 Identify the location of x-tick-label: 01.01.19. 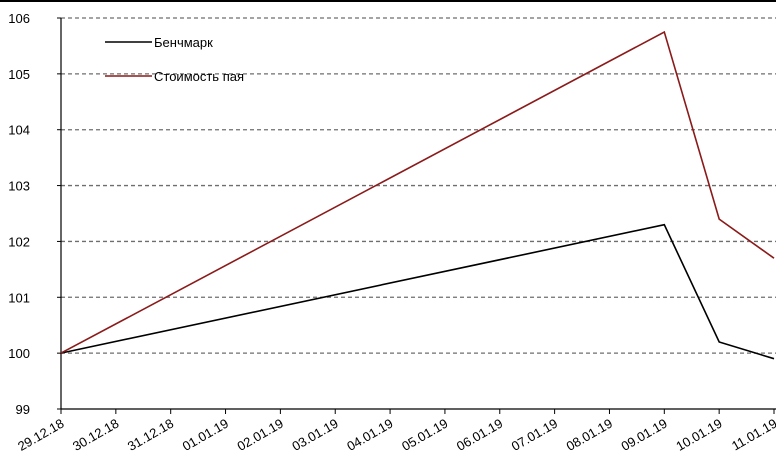
(205, 435).